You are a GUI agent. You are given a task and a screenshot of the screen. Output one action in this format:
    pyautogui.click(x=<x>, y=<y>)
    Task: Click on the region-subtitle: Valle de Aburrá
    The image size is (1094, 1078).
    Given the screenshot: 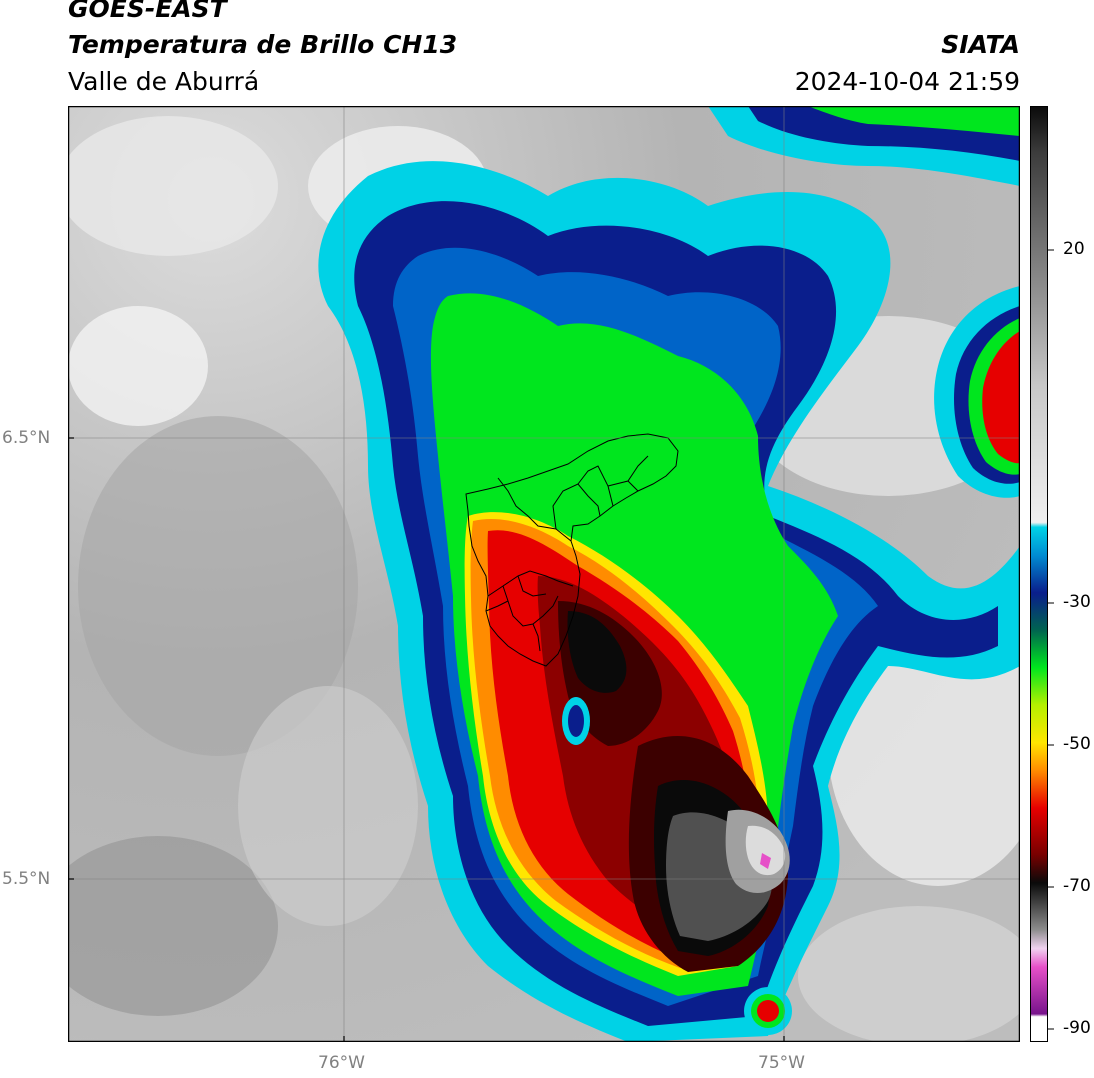 What is the action you would take?
    pyautogui.click(x=164, y=81)
    